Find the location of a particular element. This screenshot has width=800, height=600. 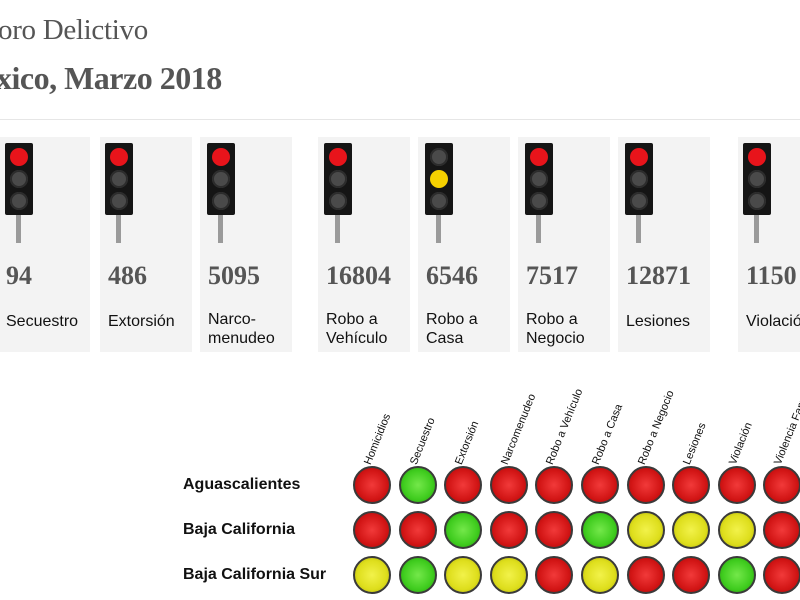

crime-card: 12871 Lesiones is located at coordinates (664, 244).